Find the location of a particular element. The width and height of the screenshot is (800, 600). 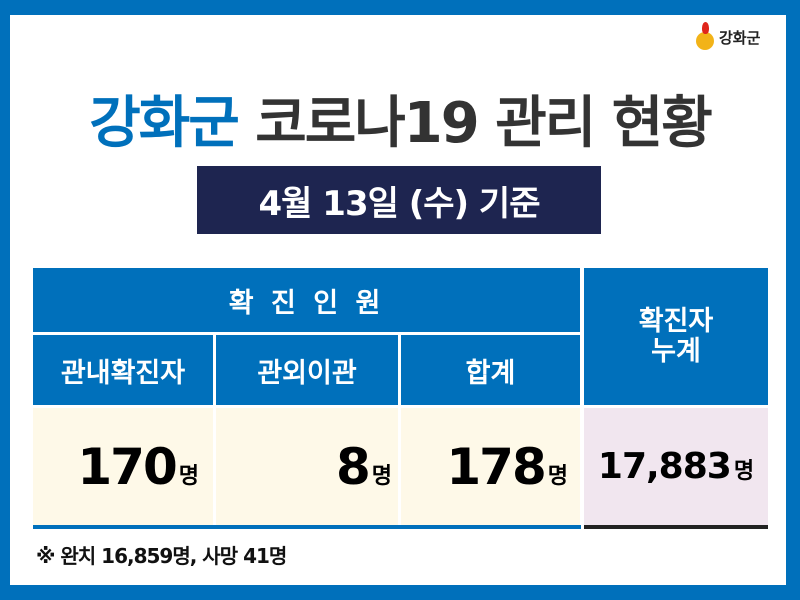

value-total: 178 명 is located at coordinates (490, 466).